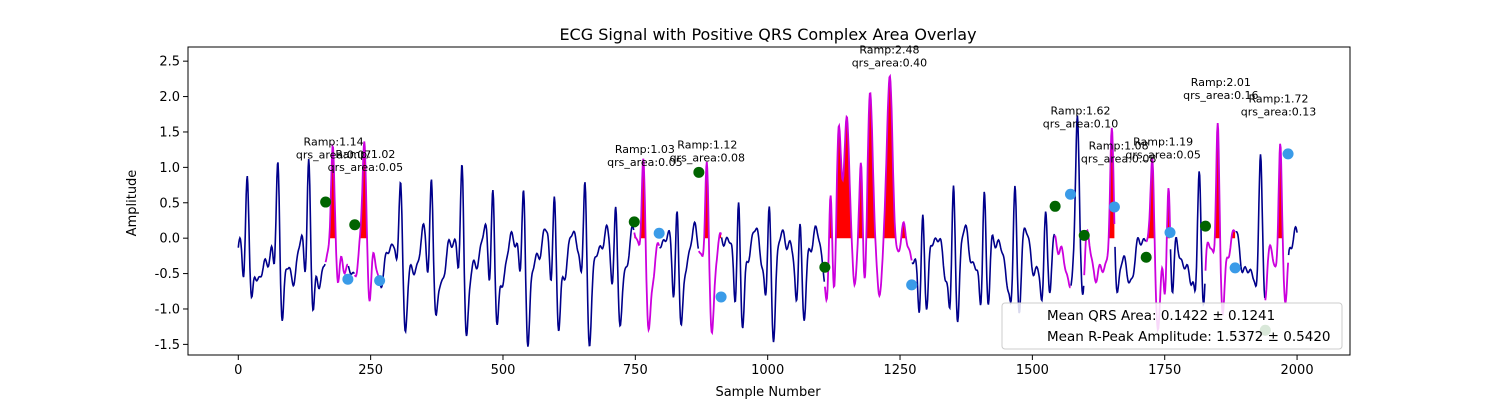 This screenshot has height=400, width=1500. I want to click on x-tick-label: 0, so click(238, 370).